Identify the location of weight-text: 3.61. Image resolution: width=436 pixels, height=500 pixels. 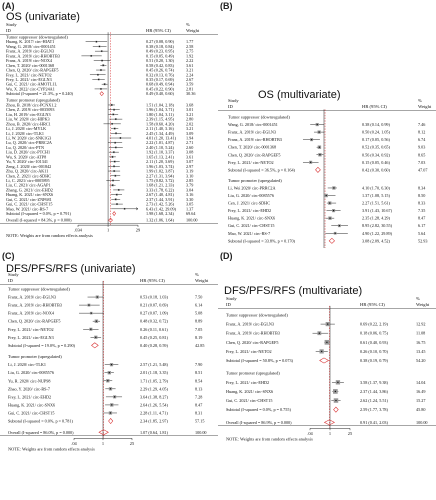
(189, 156).